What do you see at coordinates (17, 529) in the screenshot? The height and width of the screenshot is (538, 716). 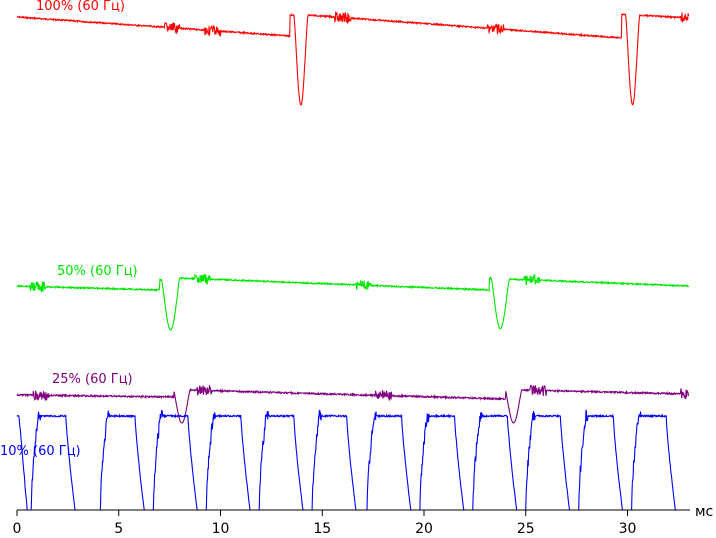 I see `x-tick-label: 0` at bounding box center [17, 529].